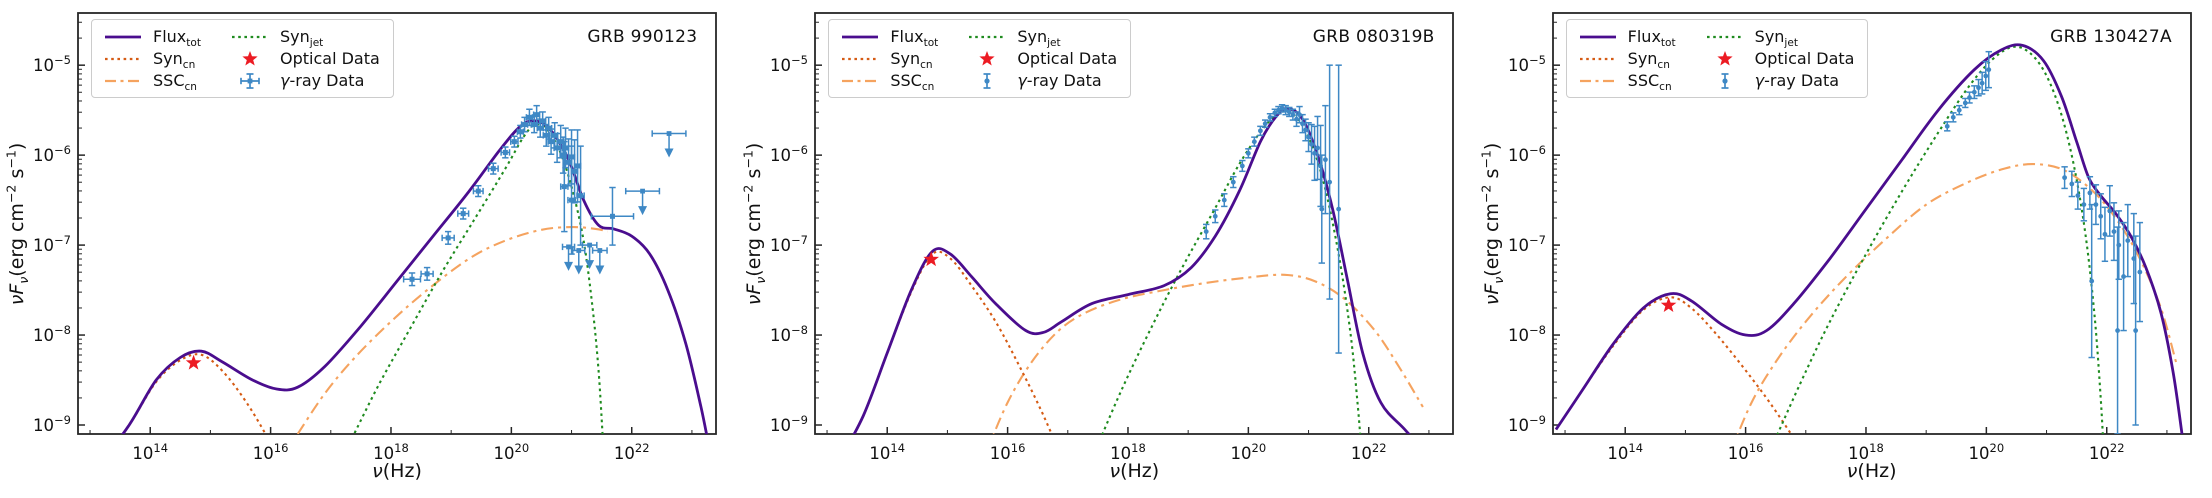  Describe the element at coordinates (1128, 452) in the screenshot. I see `x-tick-label: 1018` at that location.